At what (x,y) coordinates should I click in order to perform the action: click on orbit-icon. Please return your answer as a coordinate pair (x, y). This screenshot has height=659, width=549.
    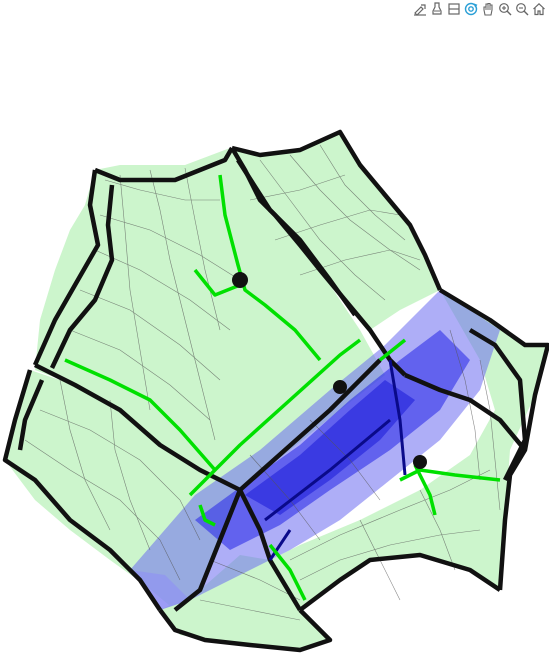
    Looking at the image, I should click on (470, 9).